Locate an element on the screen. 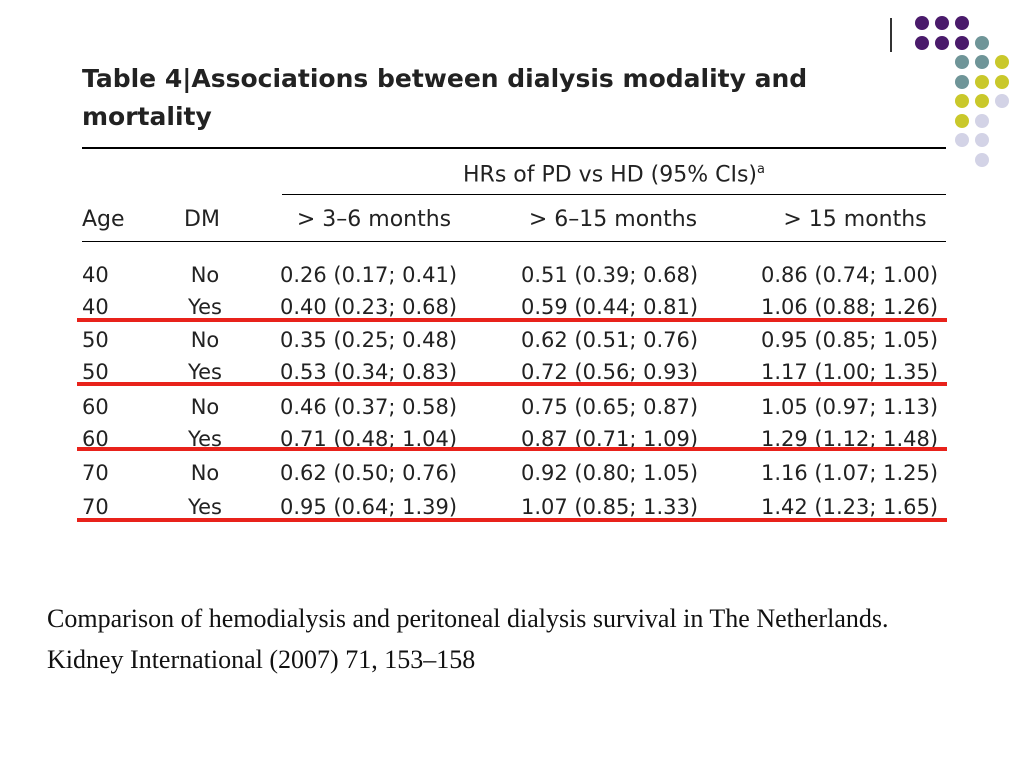  cell-hr-6-15-months: 0.59 (0.44; 0.81) is located at coordinates (610, 307).